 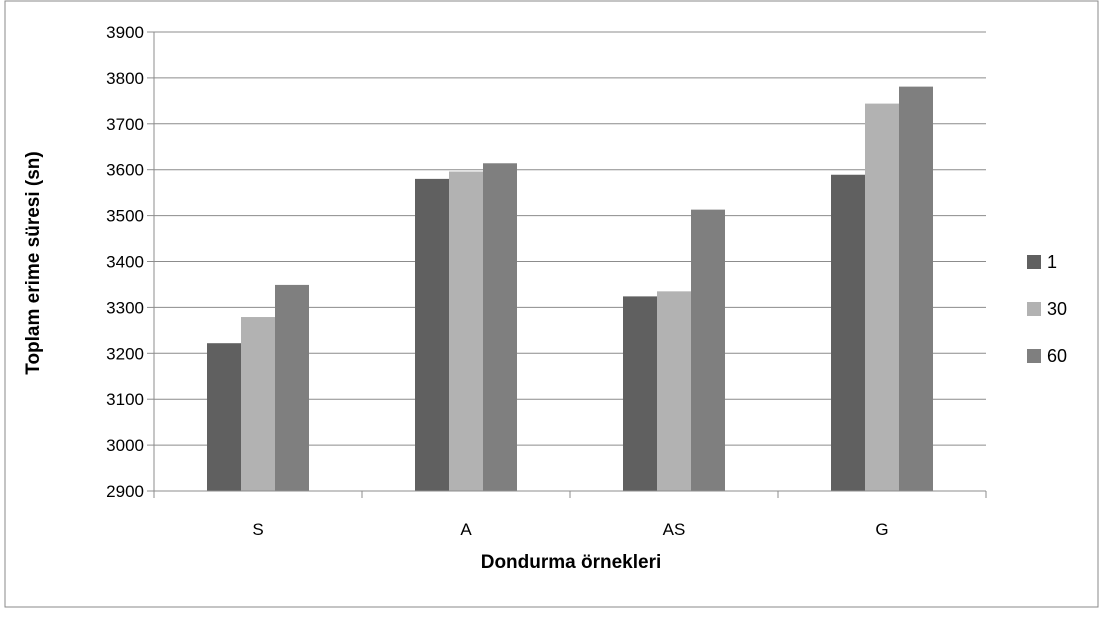 What do you see at coordinates (881, 529) in the screenshot?
I see `x-tick-label: G` at bounding box center [881, 529].